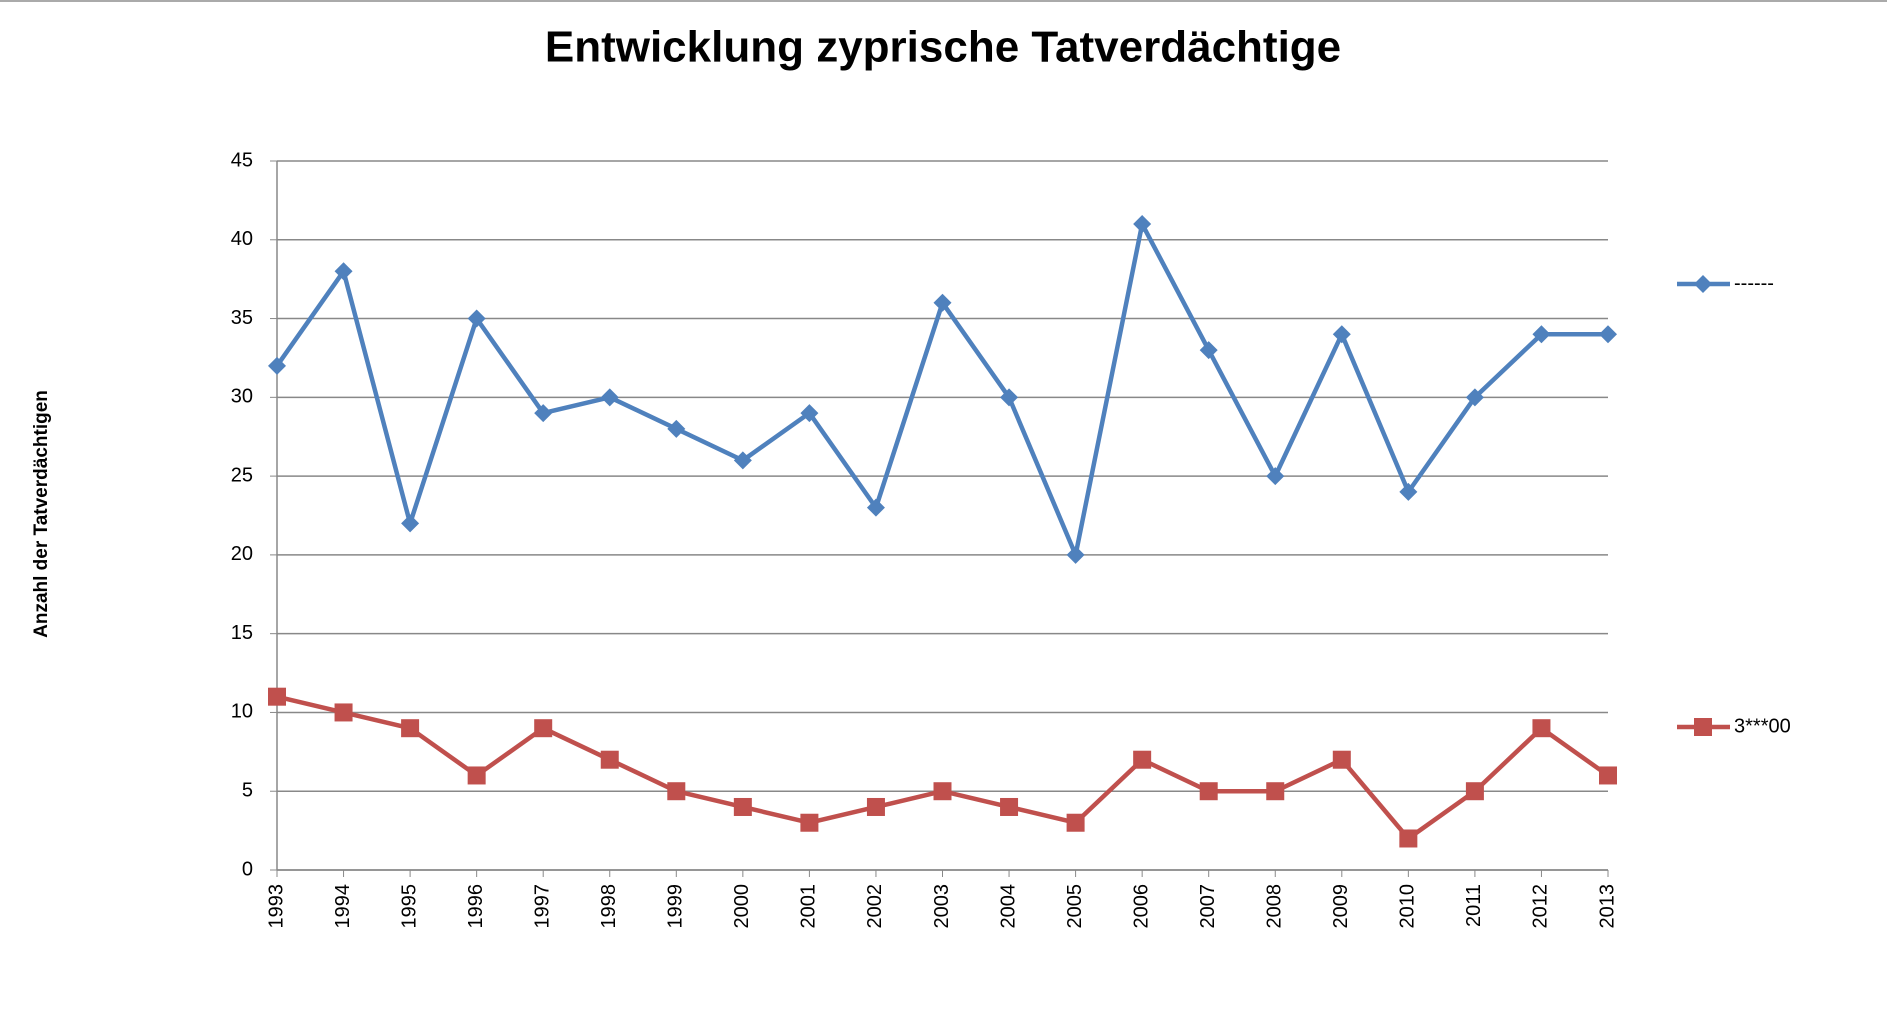 This screenshot has width=1887, height=1023. I want to click on x-tick-label: 2000, so click(742, 906).